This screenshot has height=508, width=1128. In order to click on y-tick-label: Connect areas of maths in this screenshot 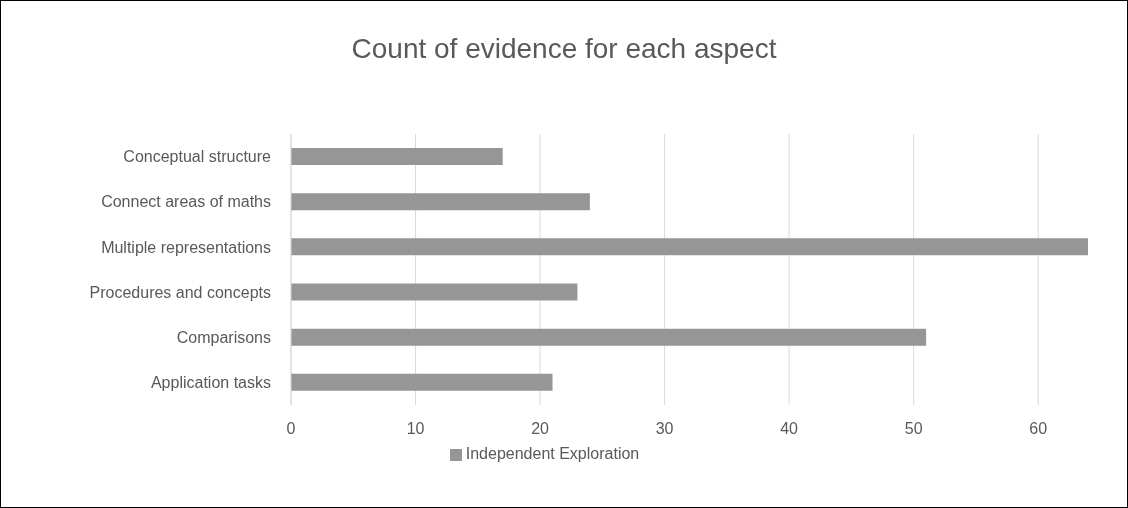, I will do `click(186, 202)`.